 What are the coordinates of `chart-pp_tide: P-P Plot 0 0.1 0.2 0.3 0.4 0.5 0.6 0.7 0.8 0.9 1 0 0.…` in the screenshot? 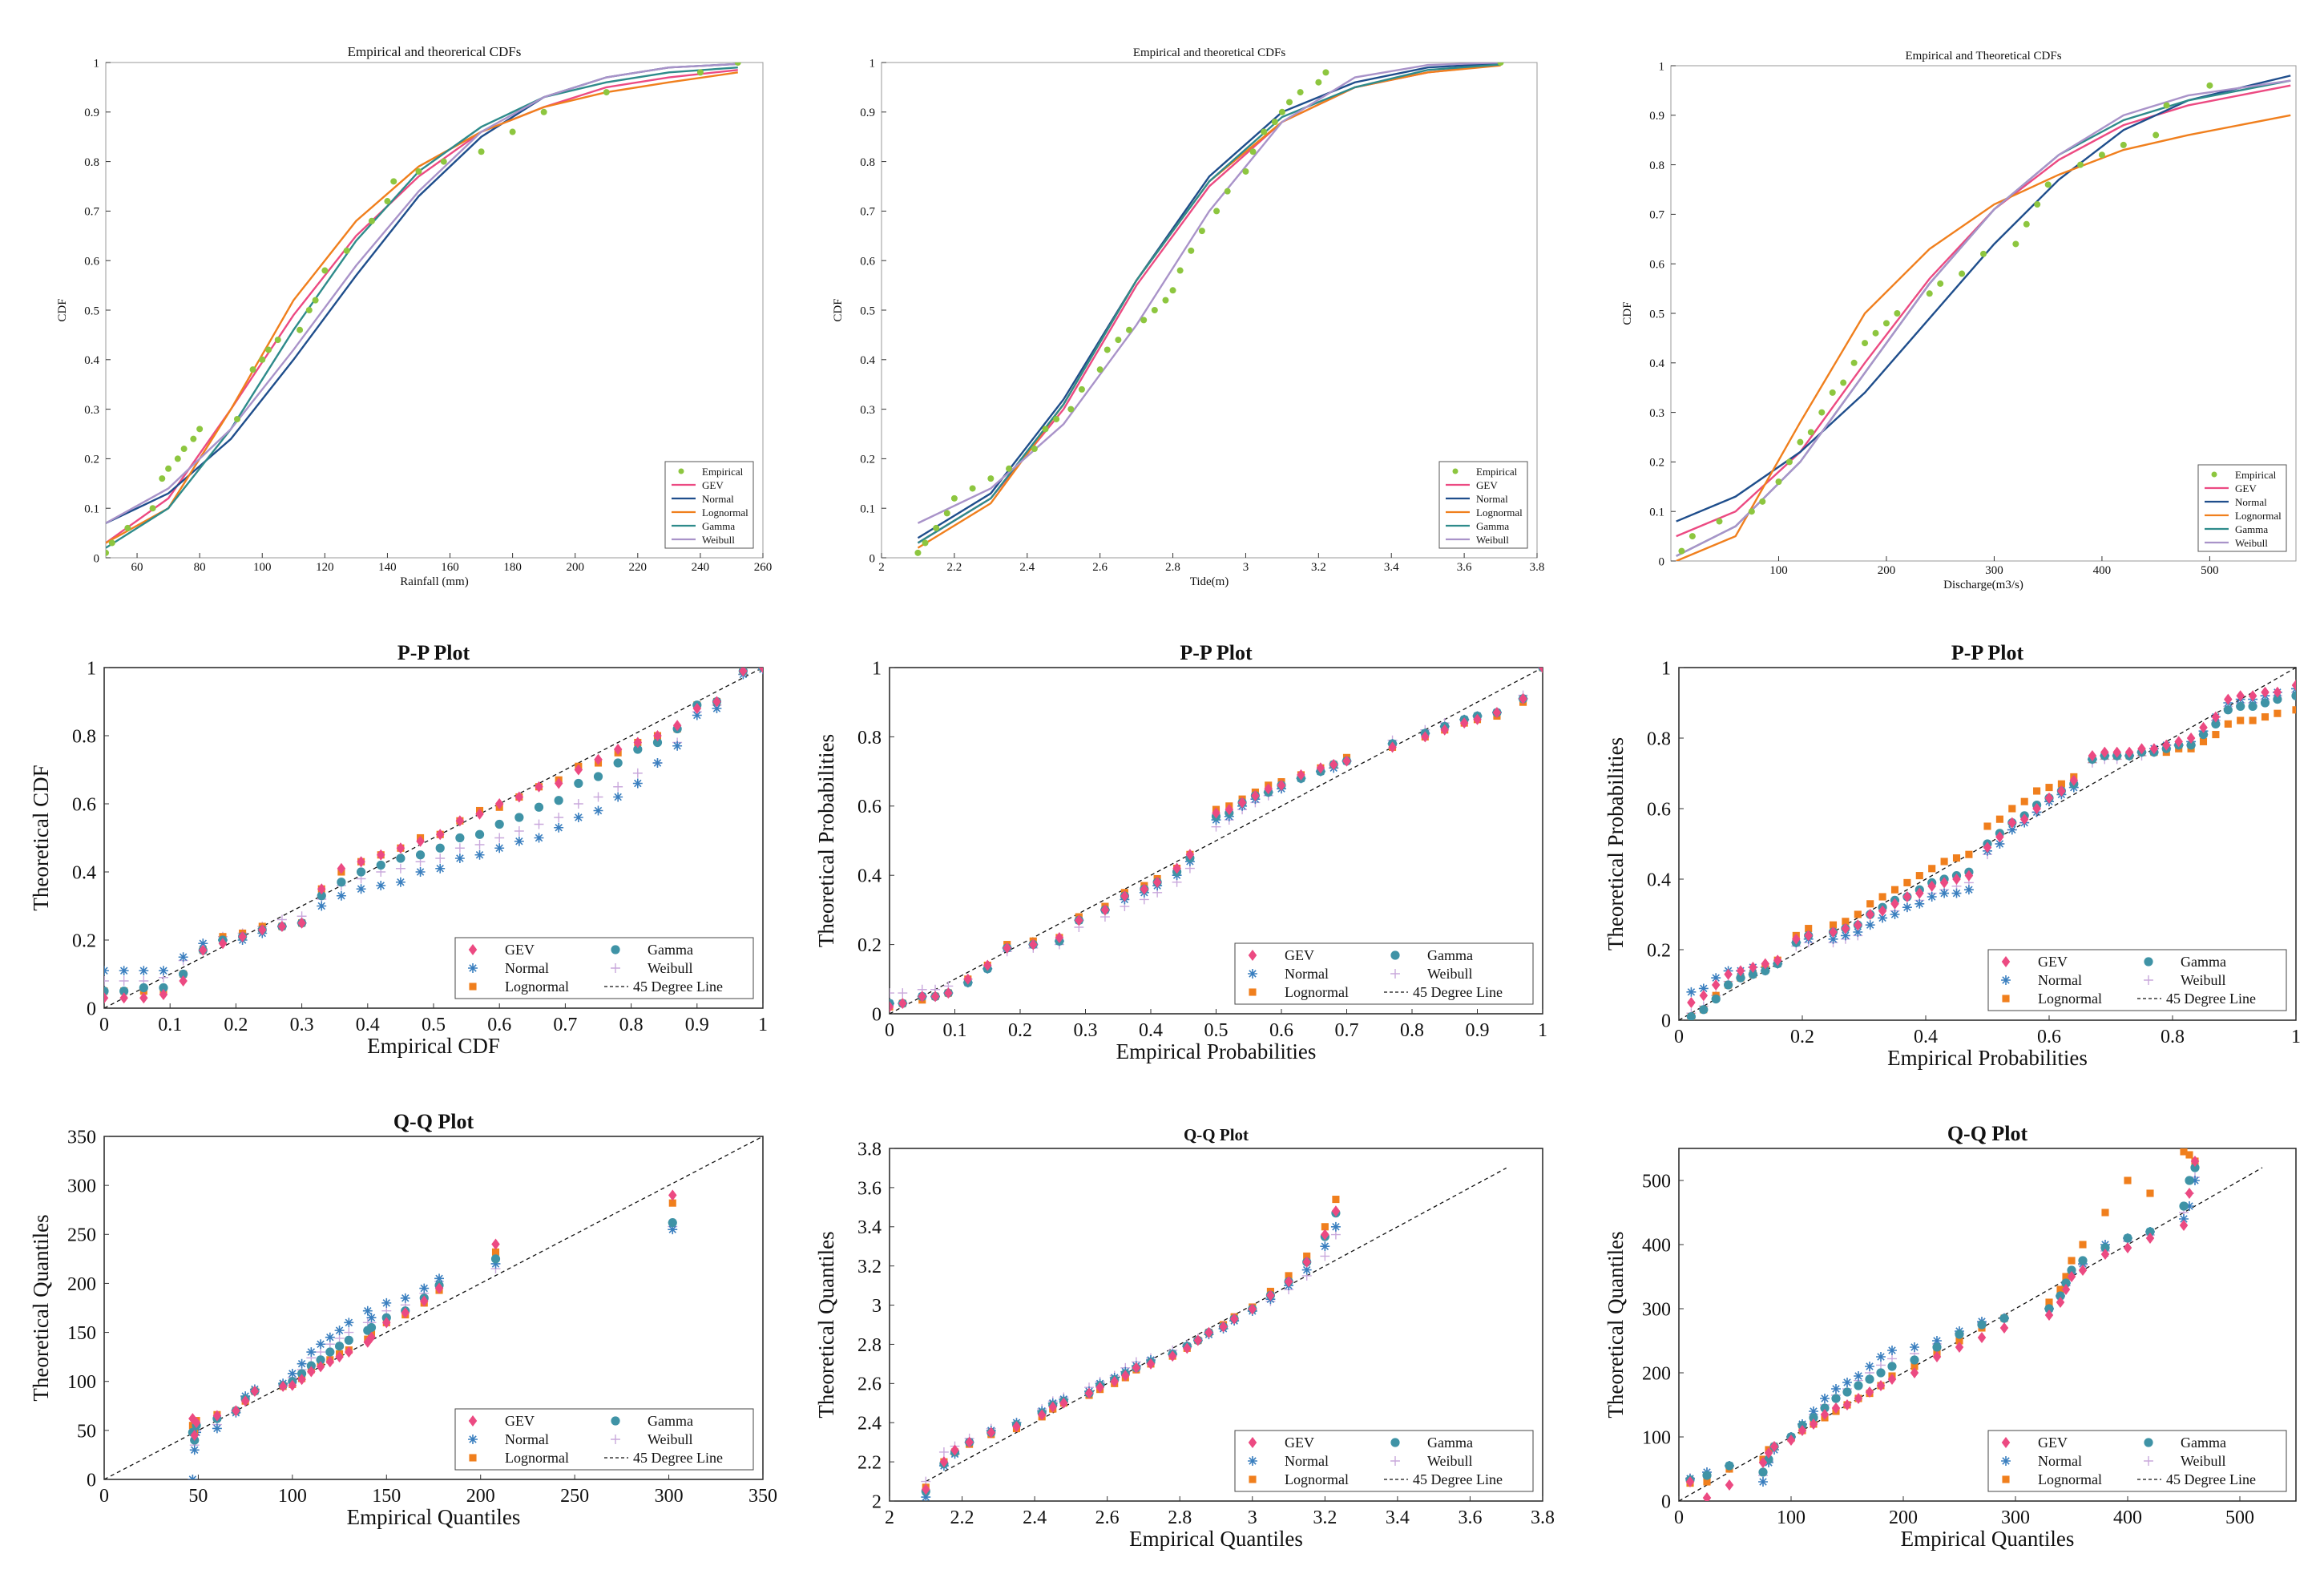 It's located at (1180, 852).